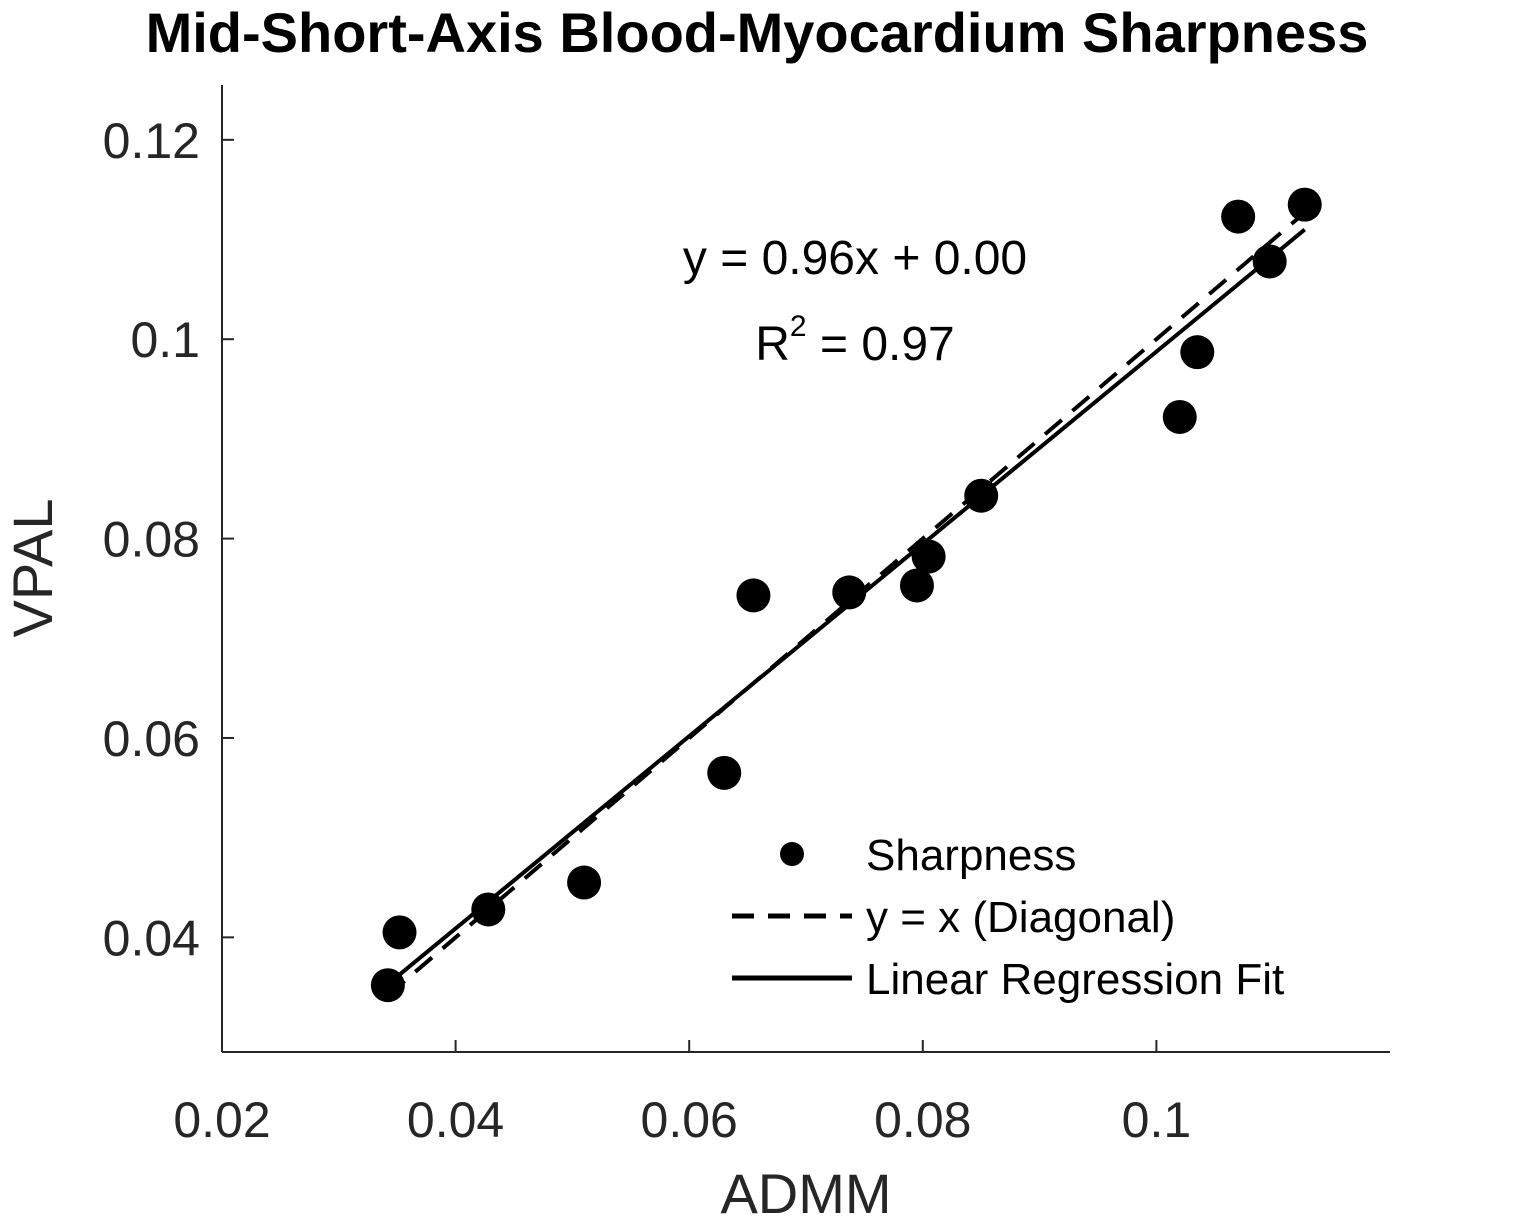 This screenshot has height=1221, width=1515. What do you see at coordinates (455, 1120) in the screenshot?
I see `x-tick-label: 0.04` at bounding box center [455, 1120].